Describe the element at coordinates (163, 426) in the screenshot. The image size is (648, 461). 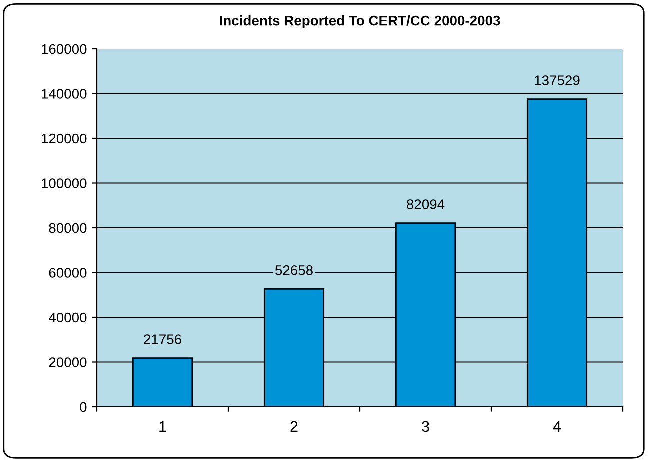
I see `x-tick-label: 1` at that location.